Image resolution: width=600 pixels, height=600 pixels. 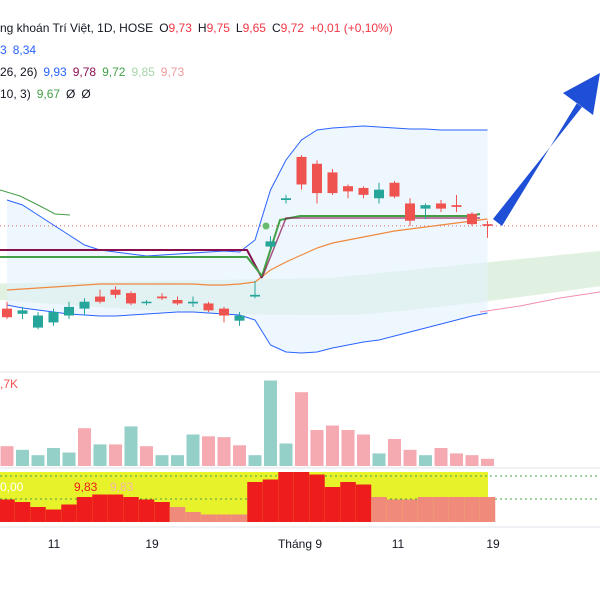 What do you see at coordinates (239, 28) in the screenshot?
I see `low-label: L` at bounding box center [239, 28].